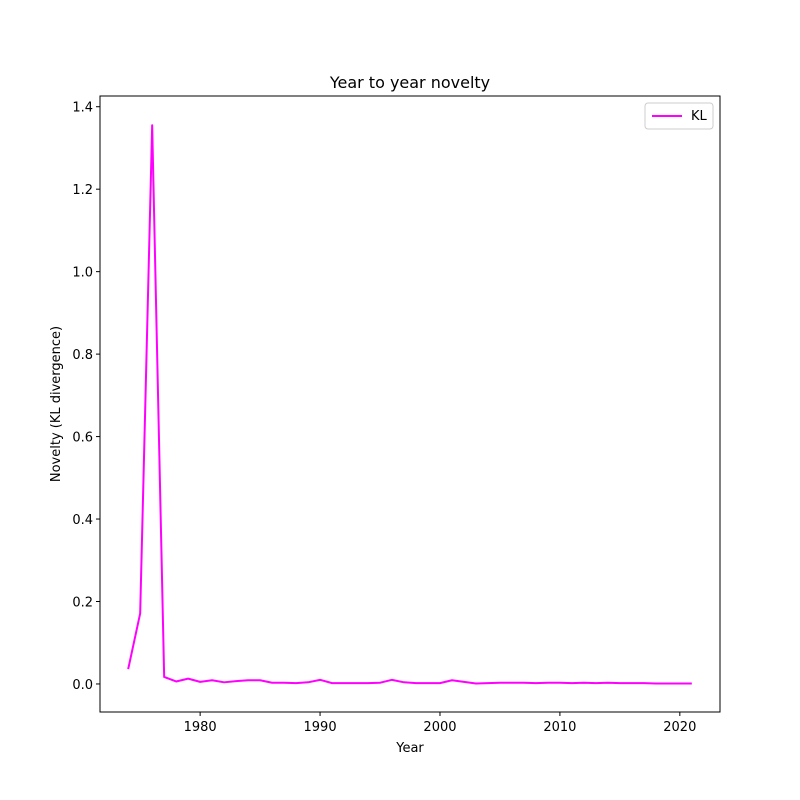 The width and height of the screenshot is (800, 800). Describe the element at coordinates (82, 685) in the screenshot. I see `y-tick-label: 0.0` at that location.